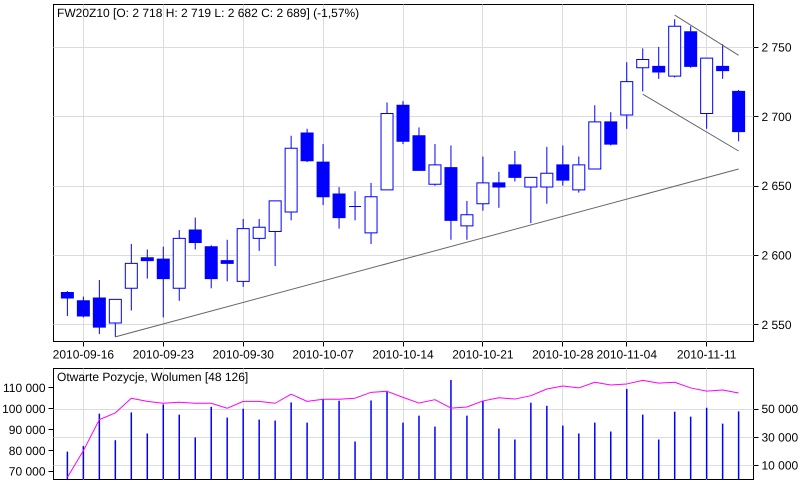 The width and height of the screenshot is (800, 500). I want to click on x-tick-label: 2010-11-11, so click(706, 355).